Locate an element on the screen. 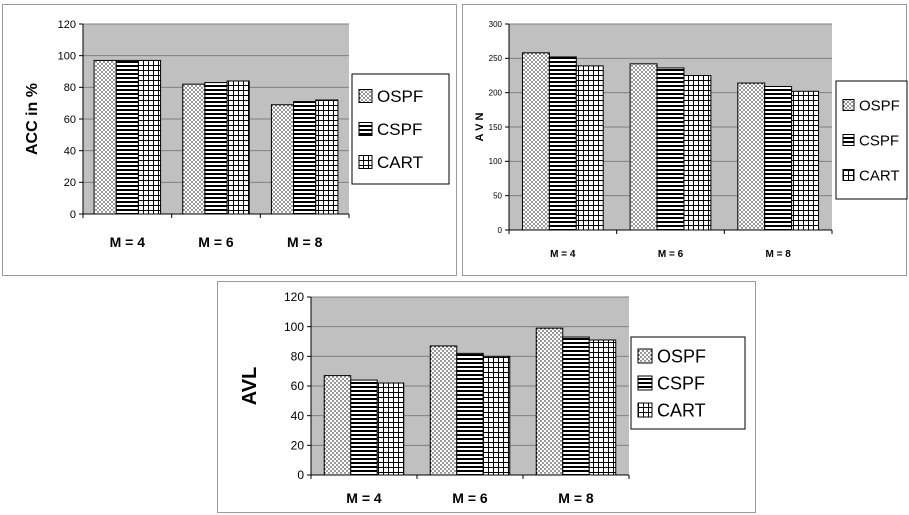 The image size is (909, 515). y-axis-title: AVL is located at coordinates (250, 386).